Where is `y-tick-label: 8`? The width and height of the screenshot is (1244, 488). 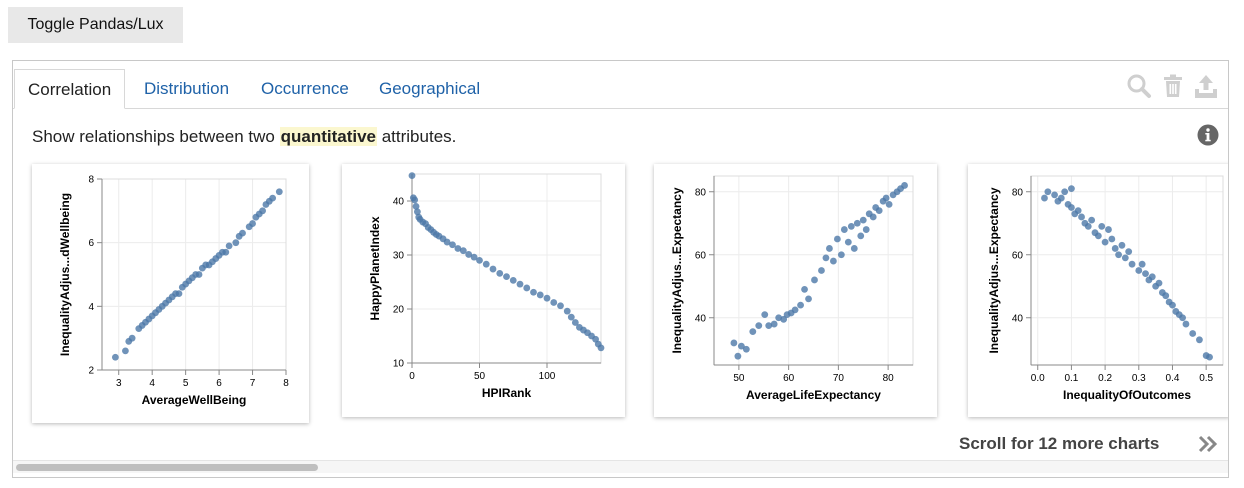
y-tick-label: 8 is located at coordinates (91, 180).